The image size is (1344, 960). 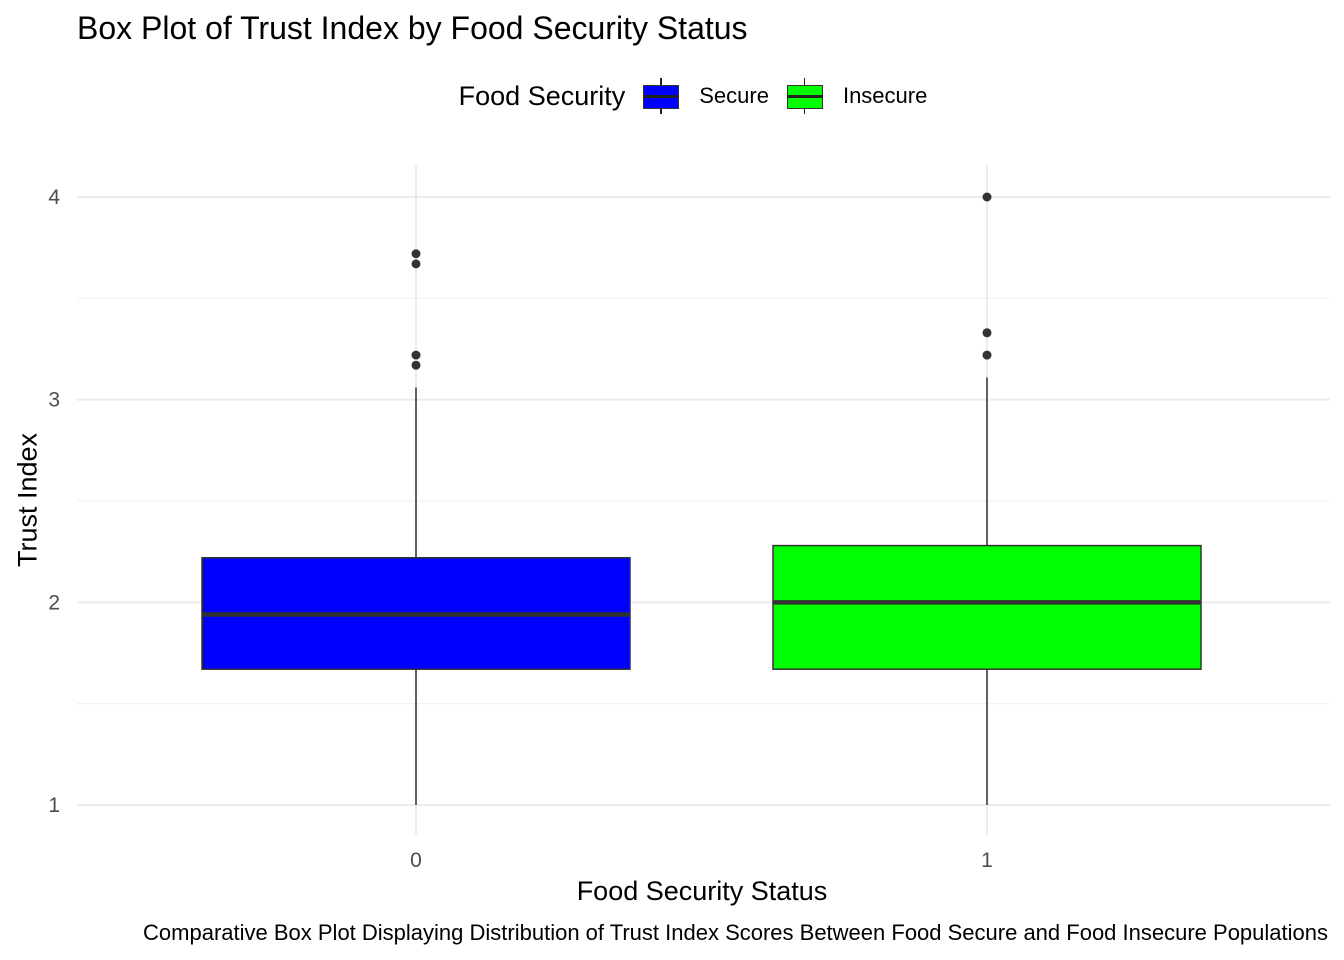 I want to click on legend: Food Security Secure Insecure, so click(x=672, y=96).